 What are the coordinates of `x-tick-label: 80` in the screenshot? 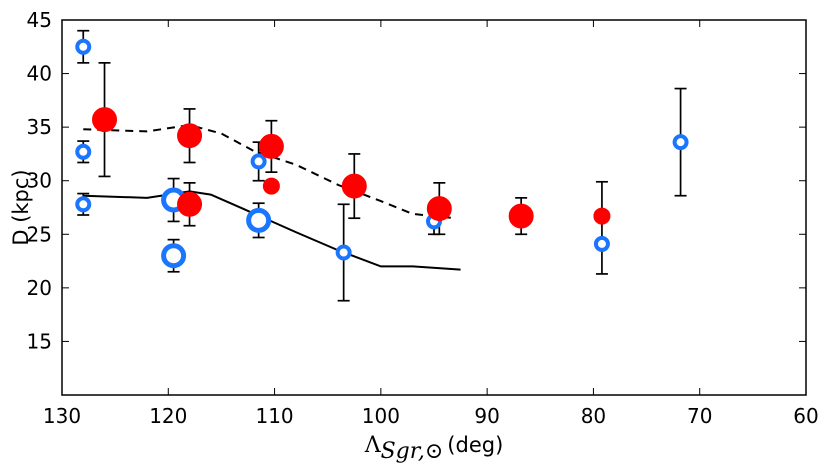 It's located at (593, 416).